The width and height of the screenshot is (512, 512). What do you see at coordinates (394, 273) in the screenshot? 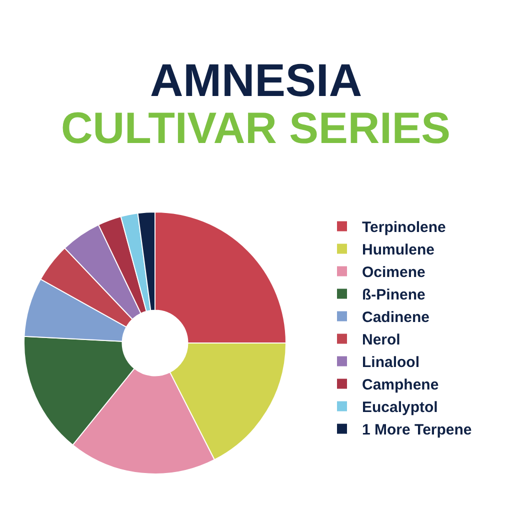
I see `legend-label: Ocimene` at bounding box center [394, 273].